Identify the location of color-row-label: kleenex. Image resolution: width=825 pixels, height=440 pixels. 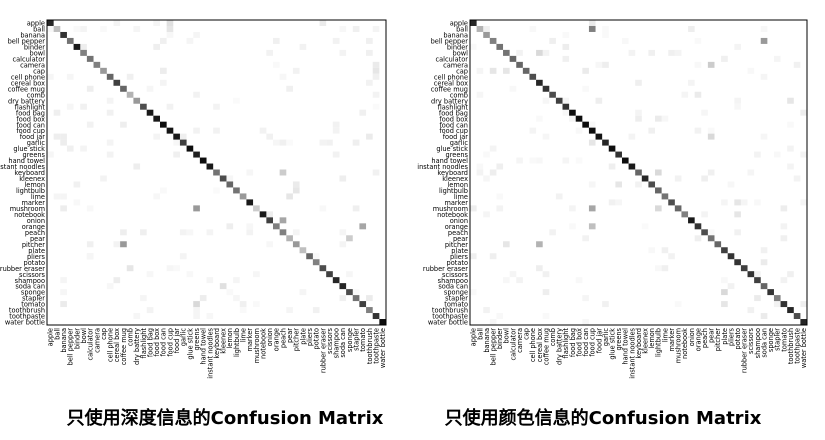
(455, 179).